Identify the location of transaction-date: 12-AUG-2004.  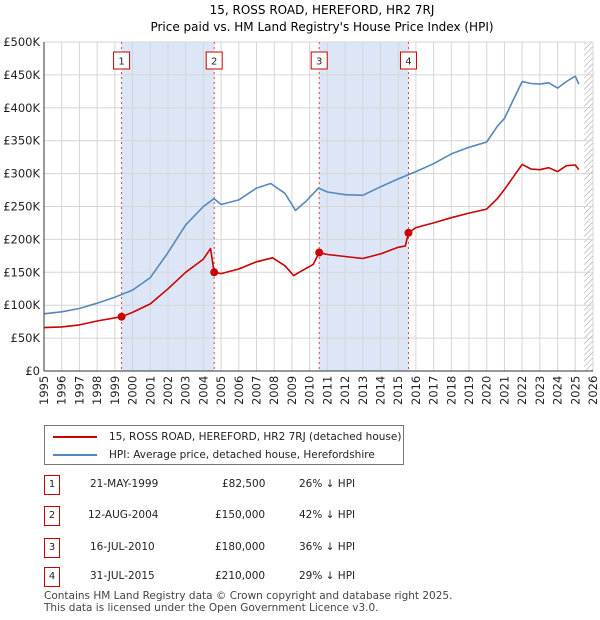
(123, 515).